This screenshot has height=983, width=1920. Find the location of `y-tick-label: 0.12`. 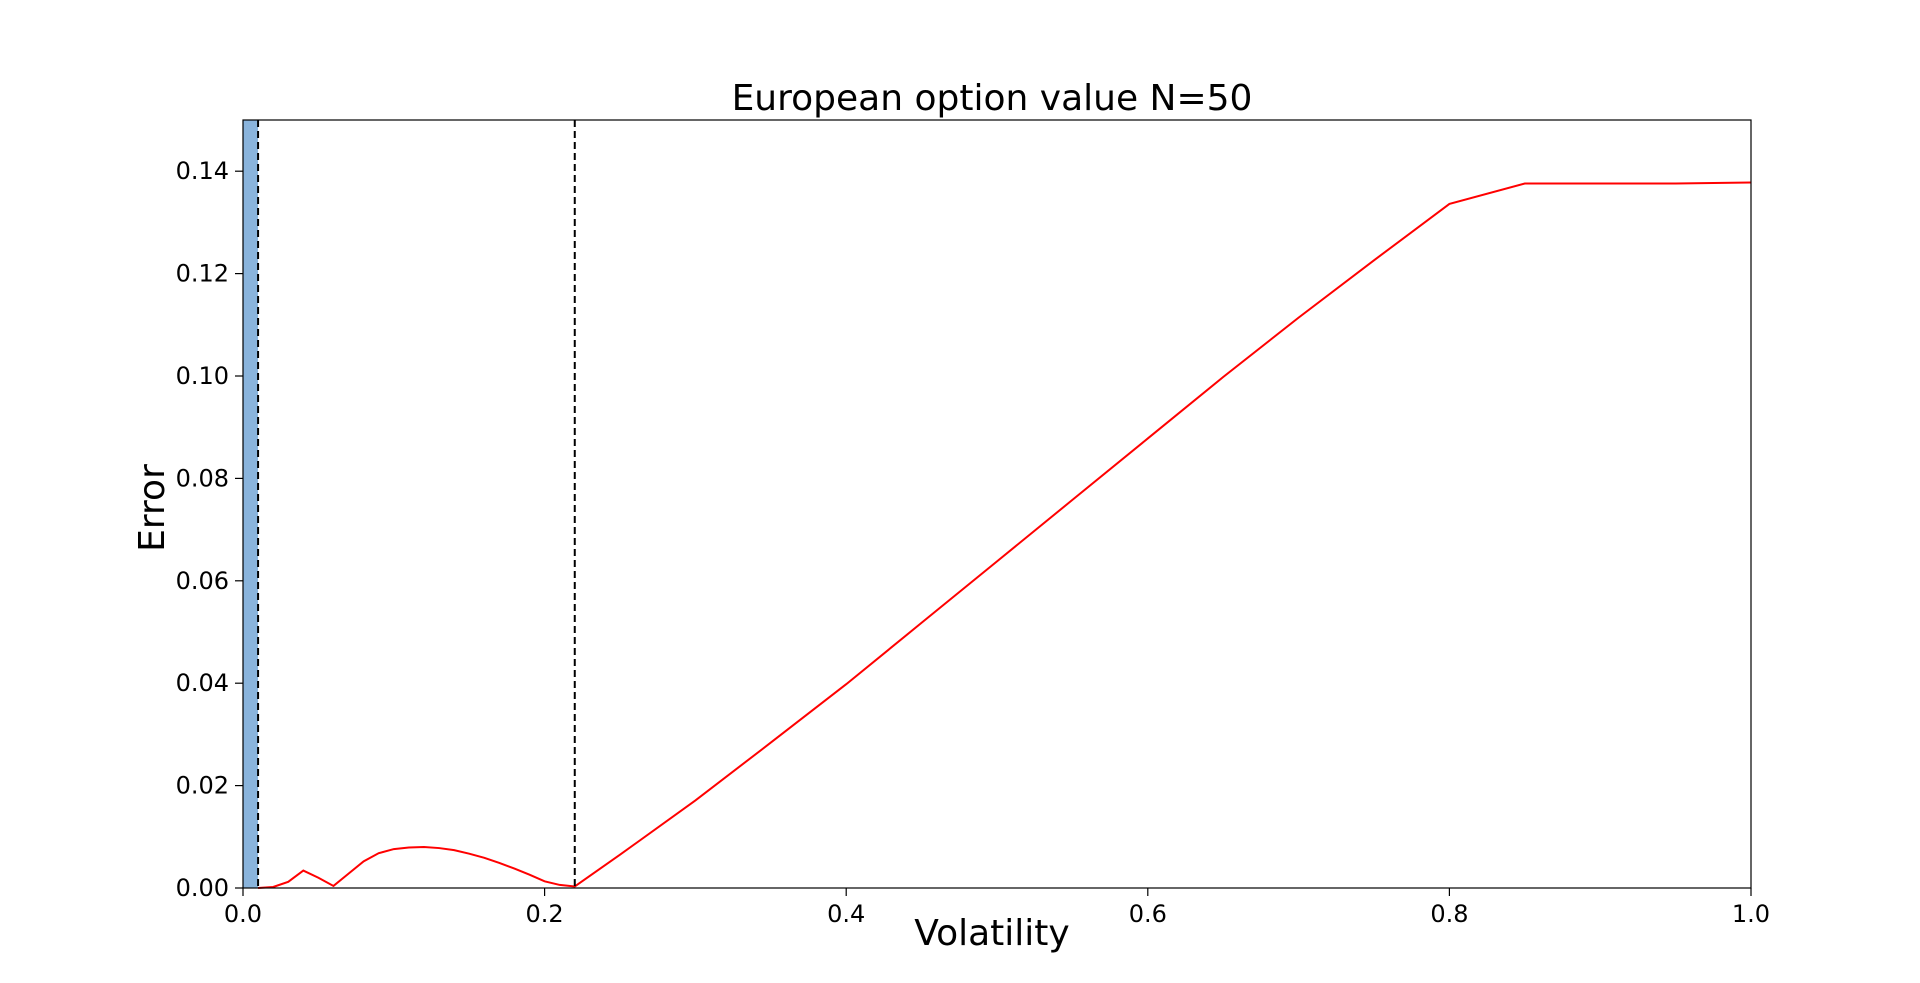

y-tick-label: 0.12 is located at coordinates (202, 274).